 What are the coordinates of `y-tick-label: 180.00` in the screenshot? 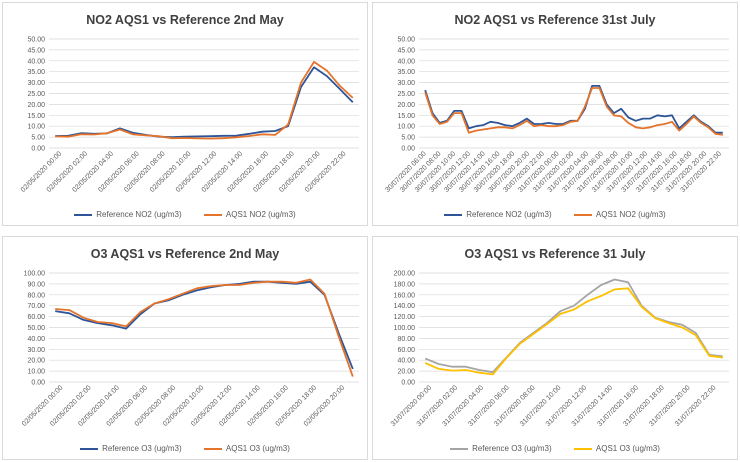 It's located at (405, 284).